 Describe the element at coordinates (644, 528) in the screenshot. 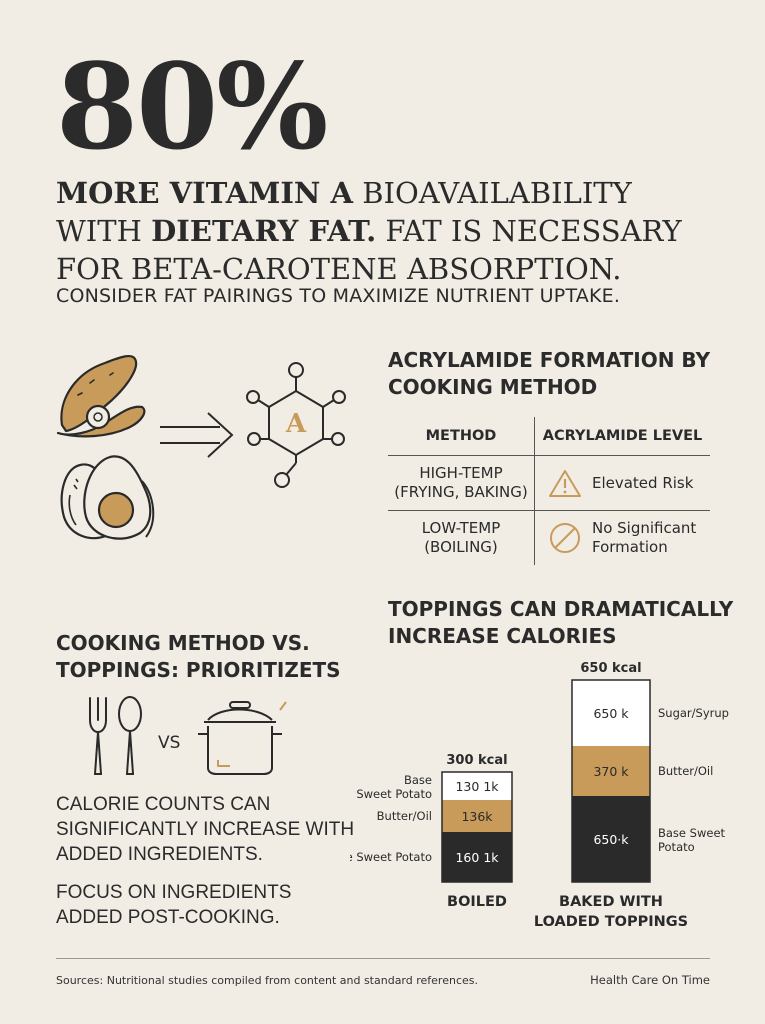

I see `level-text: No Significant` at that location.